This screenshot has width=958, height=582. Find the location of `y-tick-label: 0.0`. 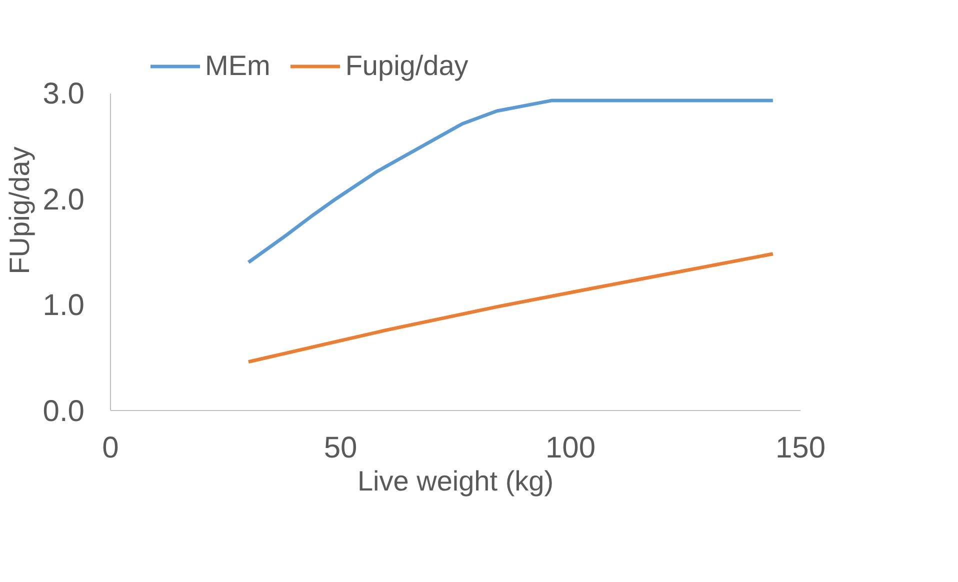

y-tick-label: 0.0 is located at coordinates (63, 411).